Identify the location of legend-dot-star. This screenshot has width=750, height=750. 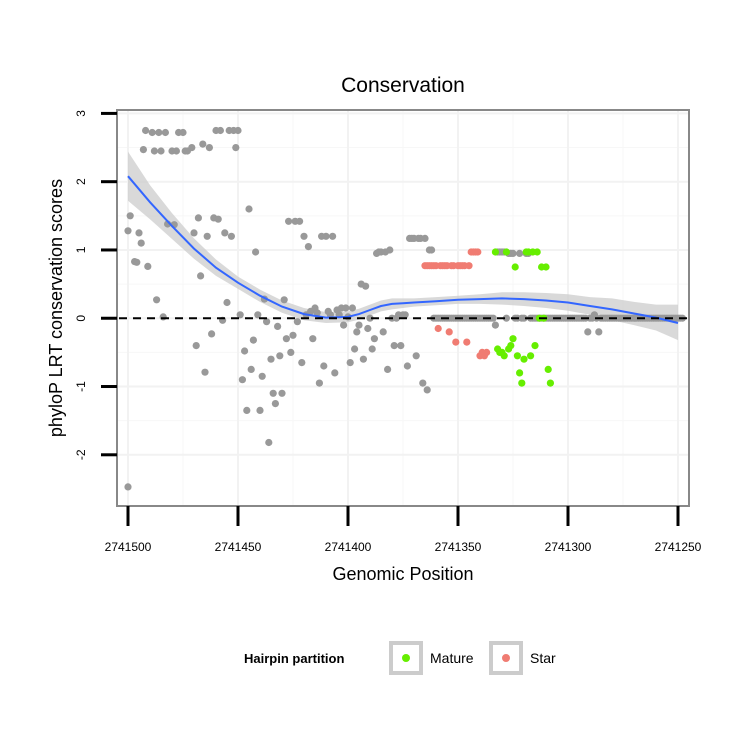
(506, 658).